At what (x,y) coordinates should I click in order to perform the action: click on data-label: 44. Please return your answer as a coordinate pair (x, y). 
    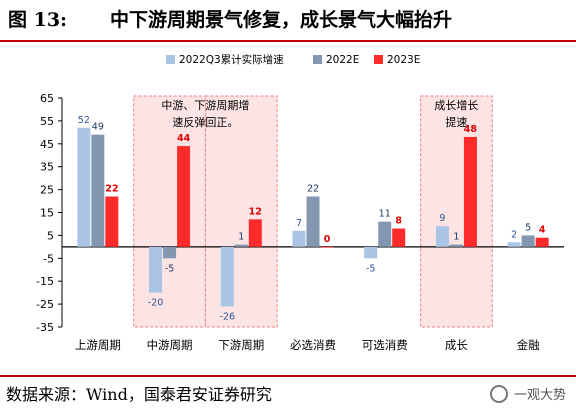
    Looking at the image, I should click on (184, 138).